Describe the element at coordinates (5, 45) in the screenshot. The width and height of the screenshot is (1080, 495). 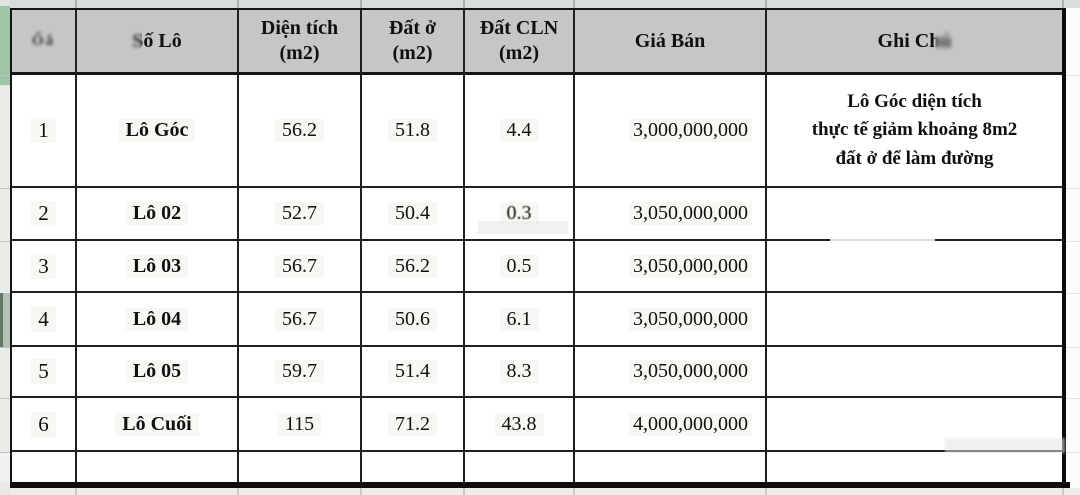
I see `strip-segment-green` at that location.